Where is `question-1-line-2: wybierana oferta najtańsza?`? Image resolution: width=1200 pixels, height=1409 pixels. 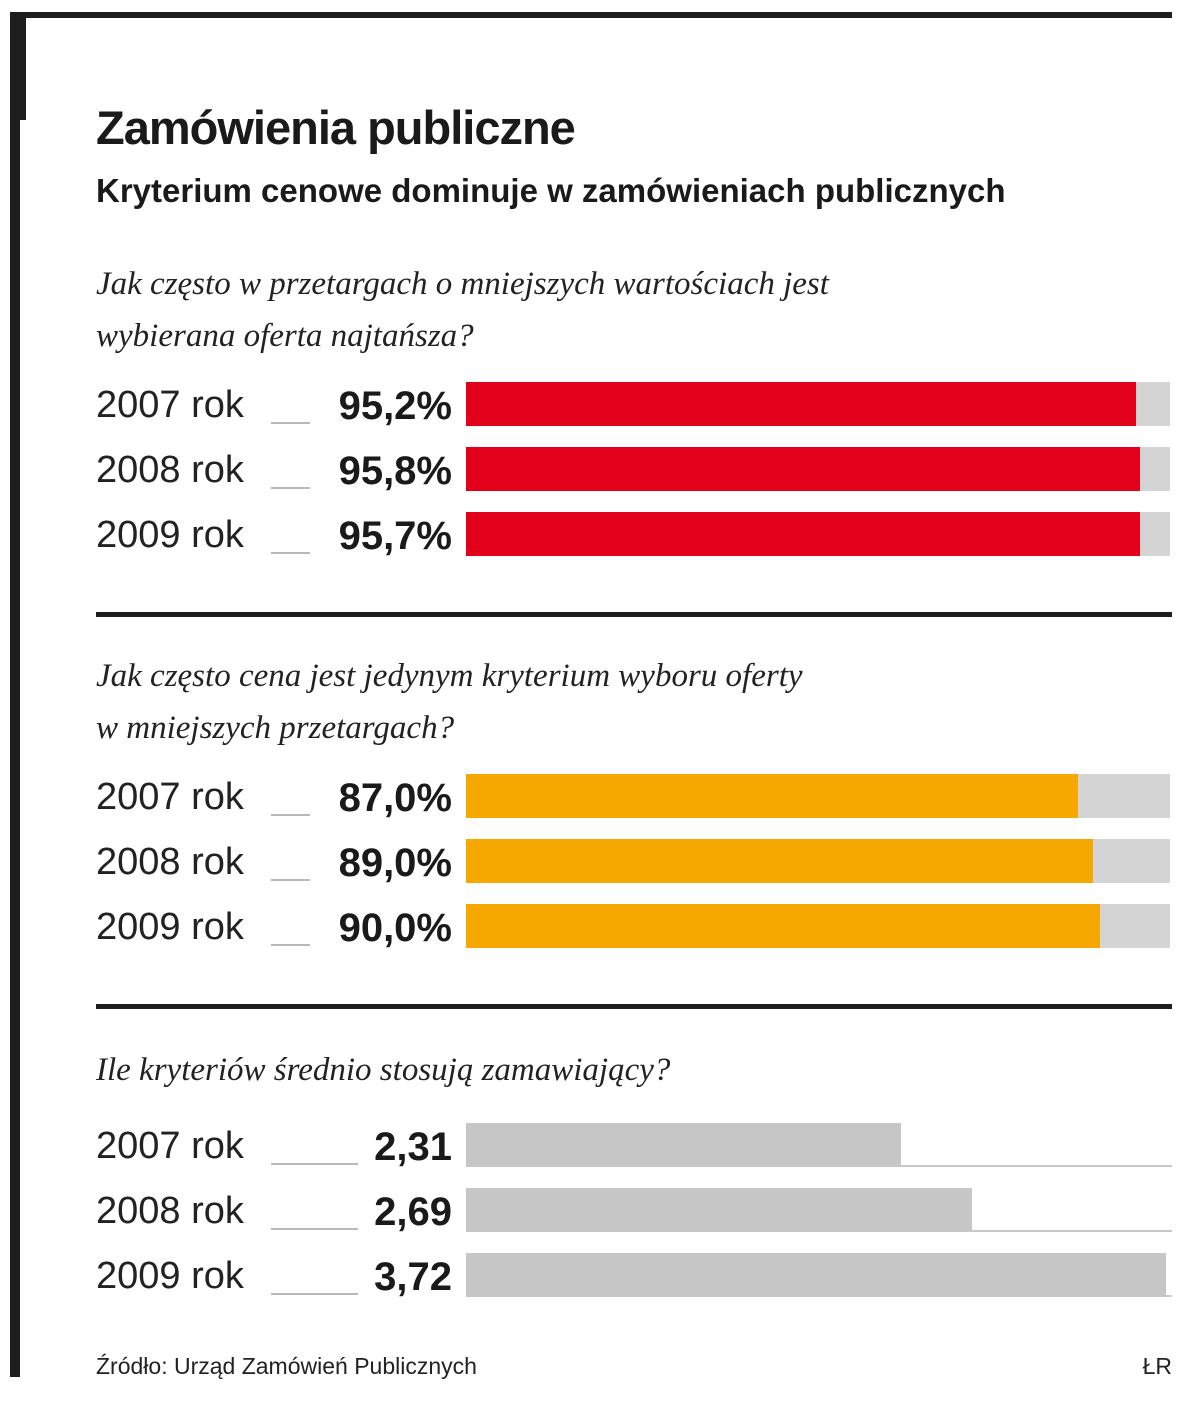
question-1-line-2: wybierana oferta najtańsza? is located at coordinates (285, 336).